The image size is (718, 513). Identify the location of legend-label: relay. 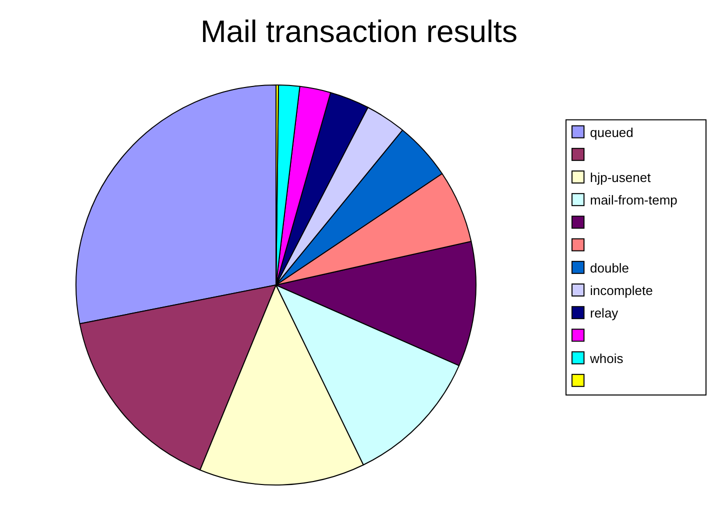
(604, 313).